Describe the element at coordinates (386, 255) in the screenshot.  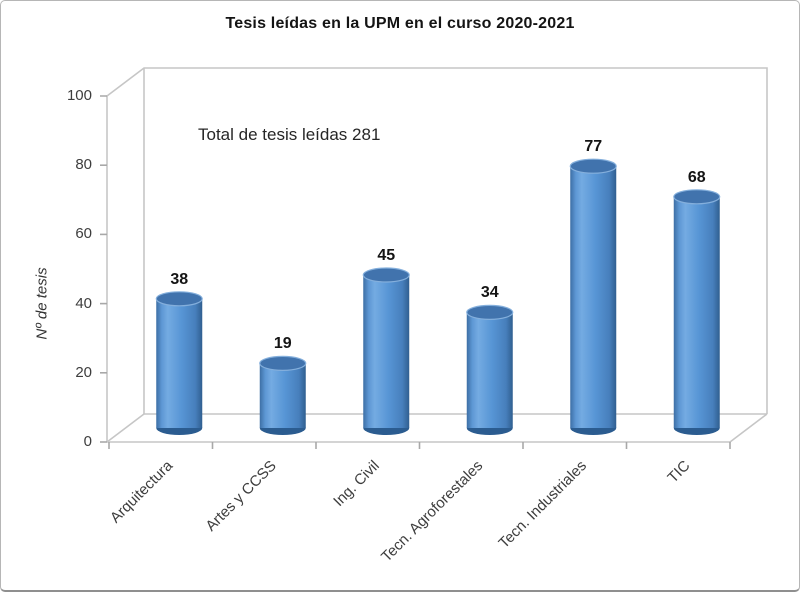
I see `bar-value-label: 45` at that location.